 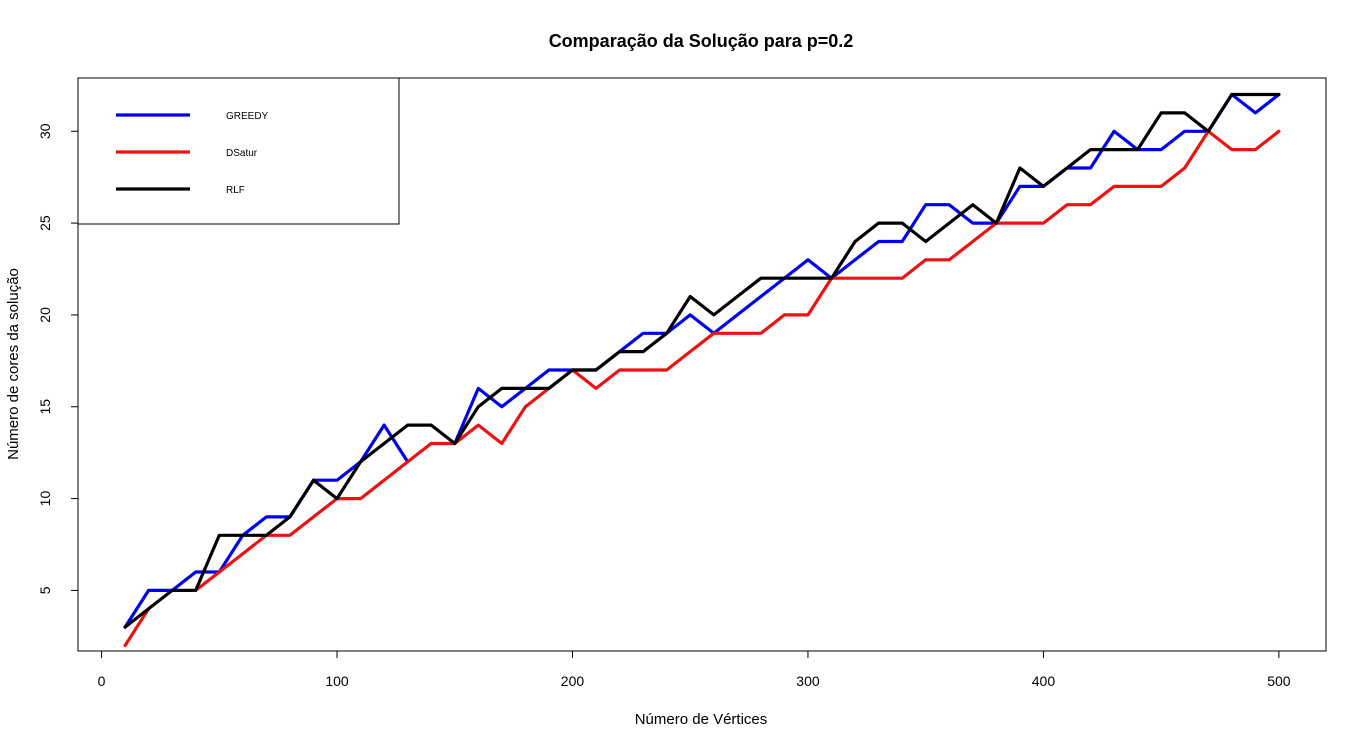 I want to click on legend: GREEDY DSatur RLF, so click(x=238, y=151).